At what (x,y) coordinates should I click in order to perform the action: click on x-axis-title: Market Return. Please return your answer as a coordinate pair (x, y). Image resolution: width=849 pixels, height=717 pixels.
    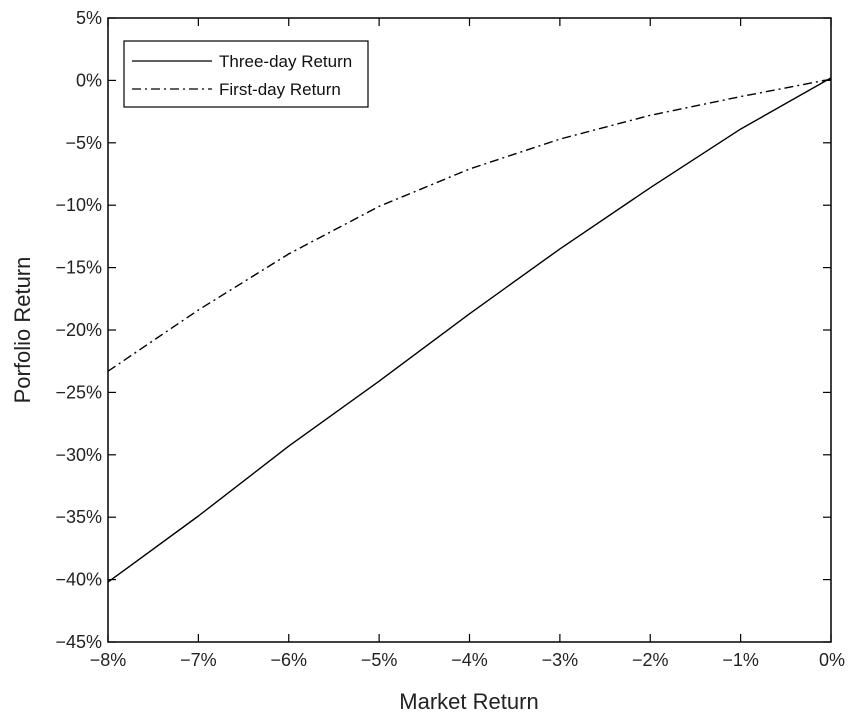
    Looking at the image, I should click on (468, 701).